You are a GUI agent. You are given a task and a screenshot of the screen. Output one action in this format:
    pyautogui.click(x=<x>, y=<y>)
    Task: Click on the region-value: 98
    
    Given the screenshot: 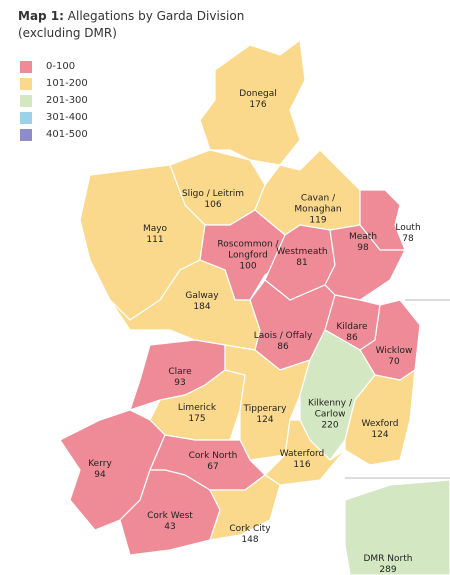 What is the action you would take?
    pyautogui.click(x=363, y=248)
    